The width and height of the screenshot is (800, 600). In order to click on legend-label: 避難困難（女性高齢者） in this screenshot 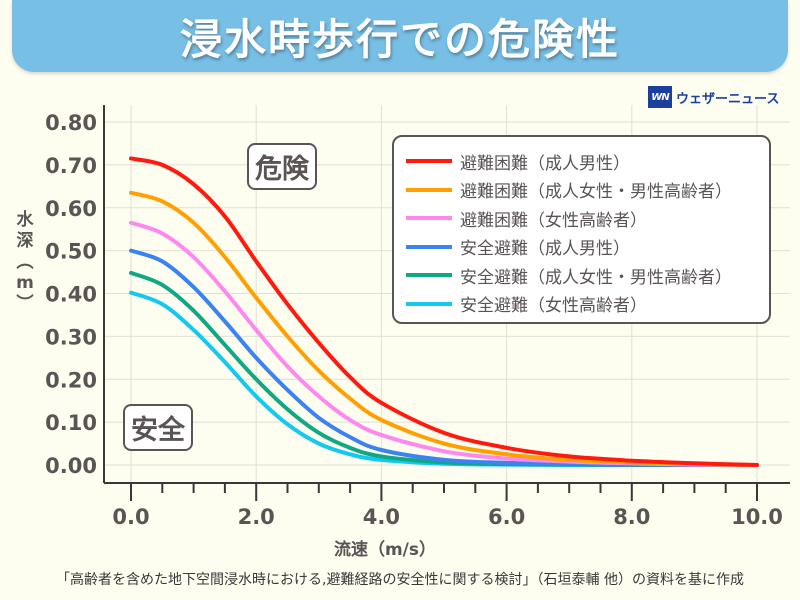, I will do `click(553, 220)`.